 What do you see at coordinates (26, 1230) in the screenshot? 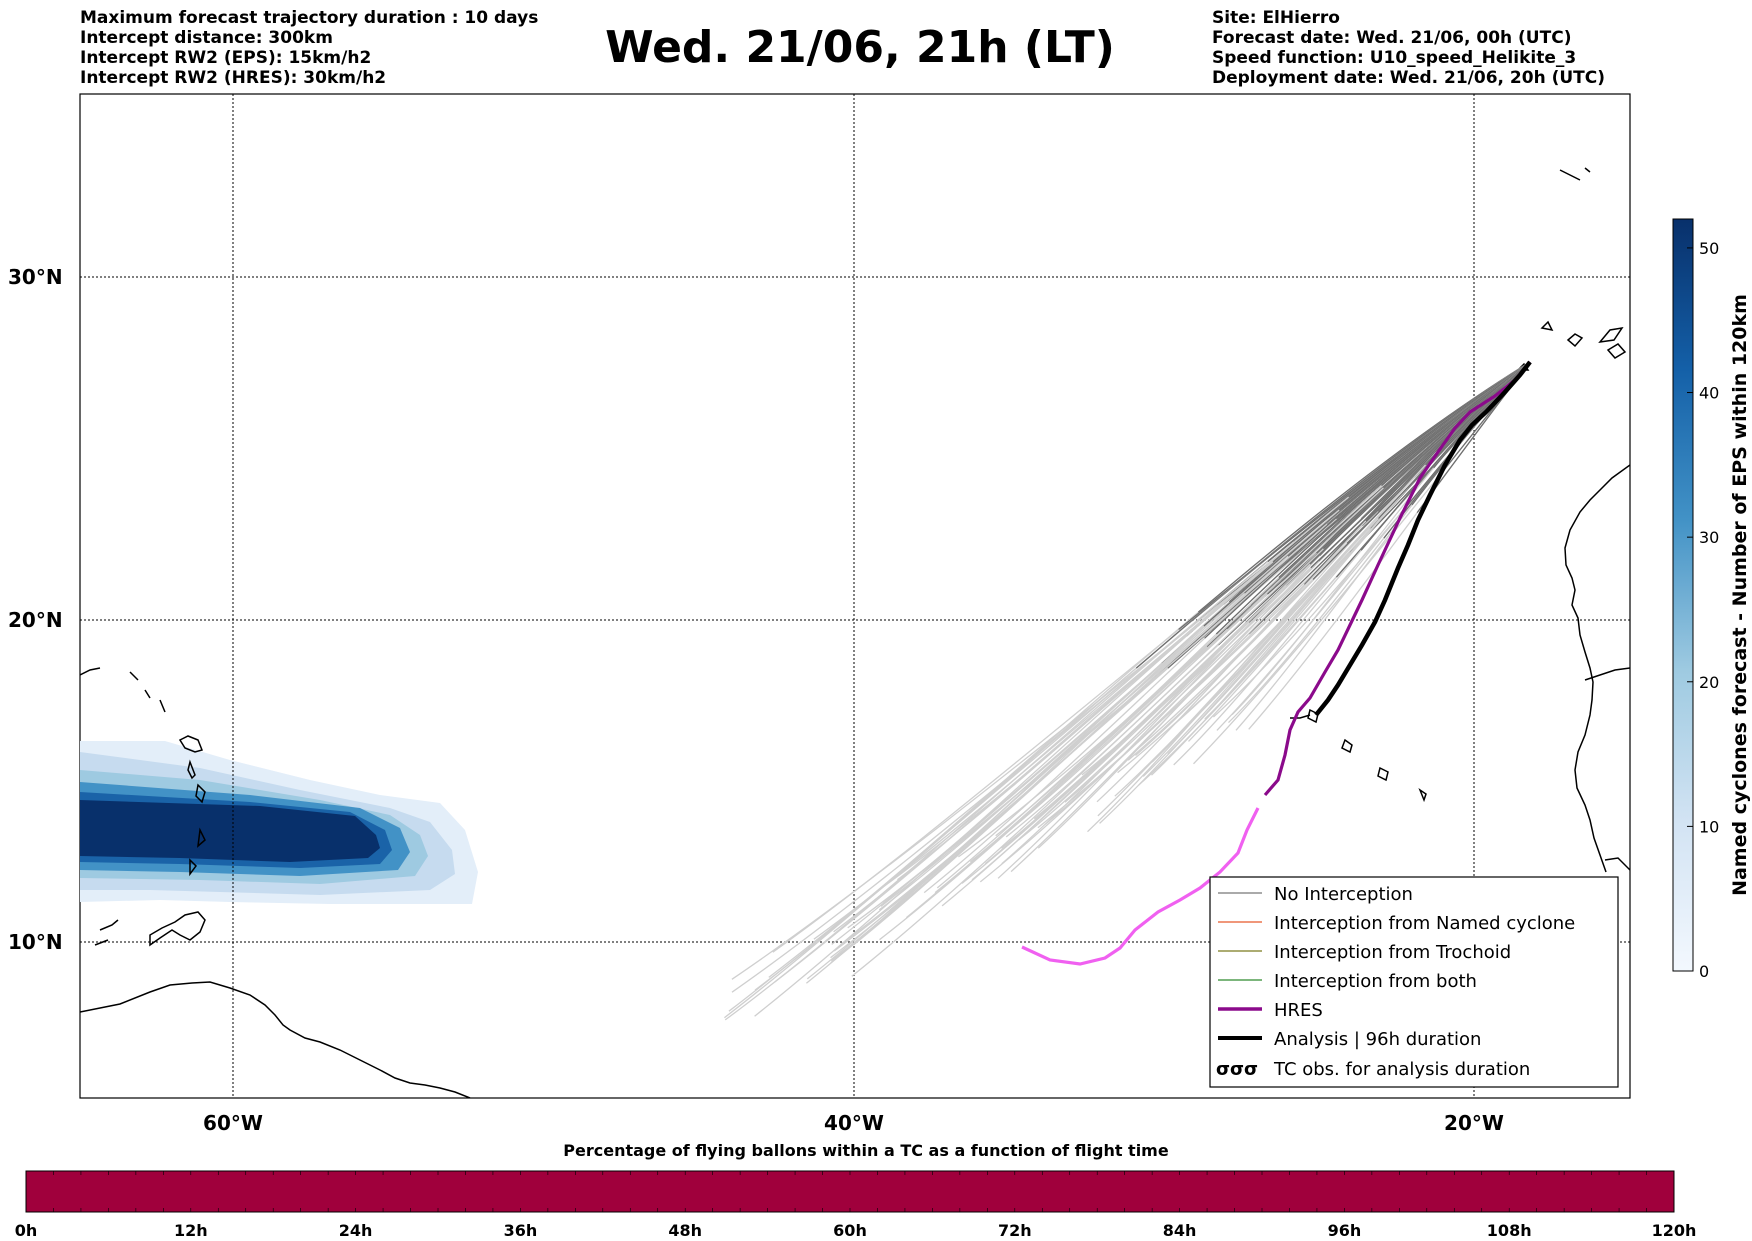
I see `flight-bar-tick-label: 0h` at bounding box center [26, 1230].